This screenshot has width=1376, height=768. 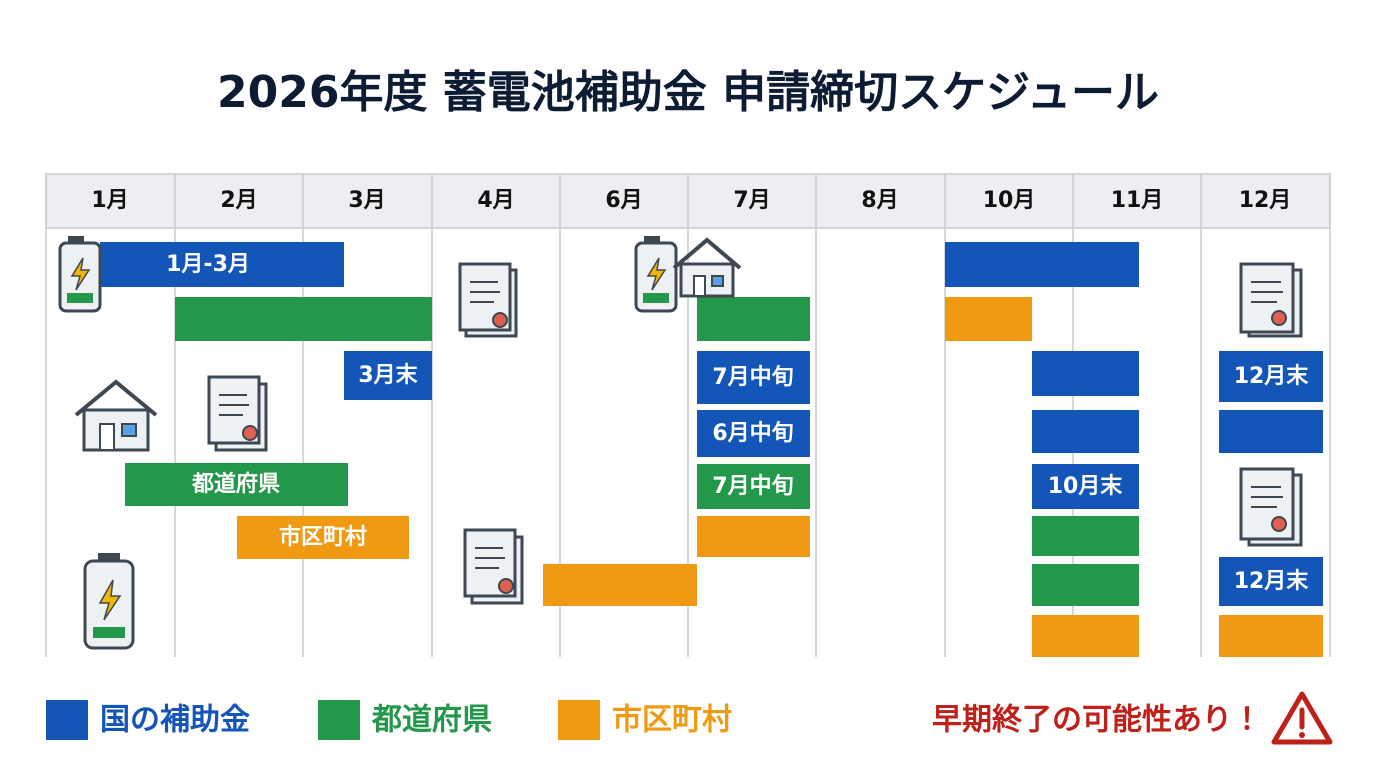 What do you see at coordinates (208, 264) in the screenshot?
I see `bar-label: 1月-3月` at bounding box center [208, 264].